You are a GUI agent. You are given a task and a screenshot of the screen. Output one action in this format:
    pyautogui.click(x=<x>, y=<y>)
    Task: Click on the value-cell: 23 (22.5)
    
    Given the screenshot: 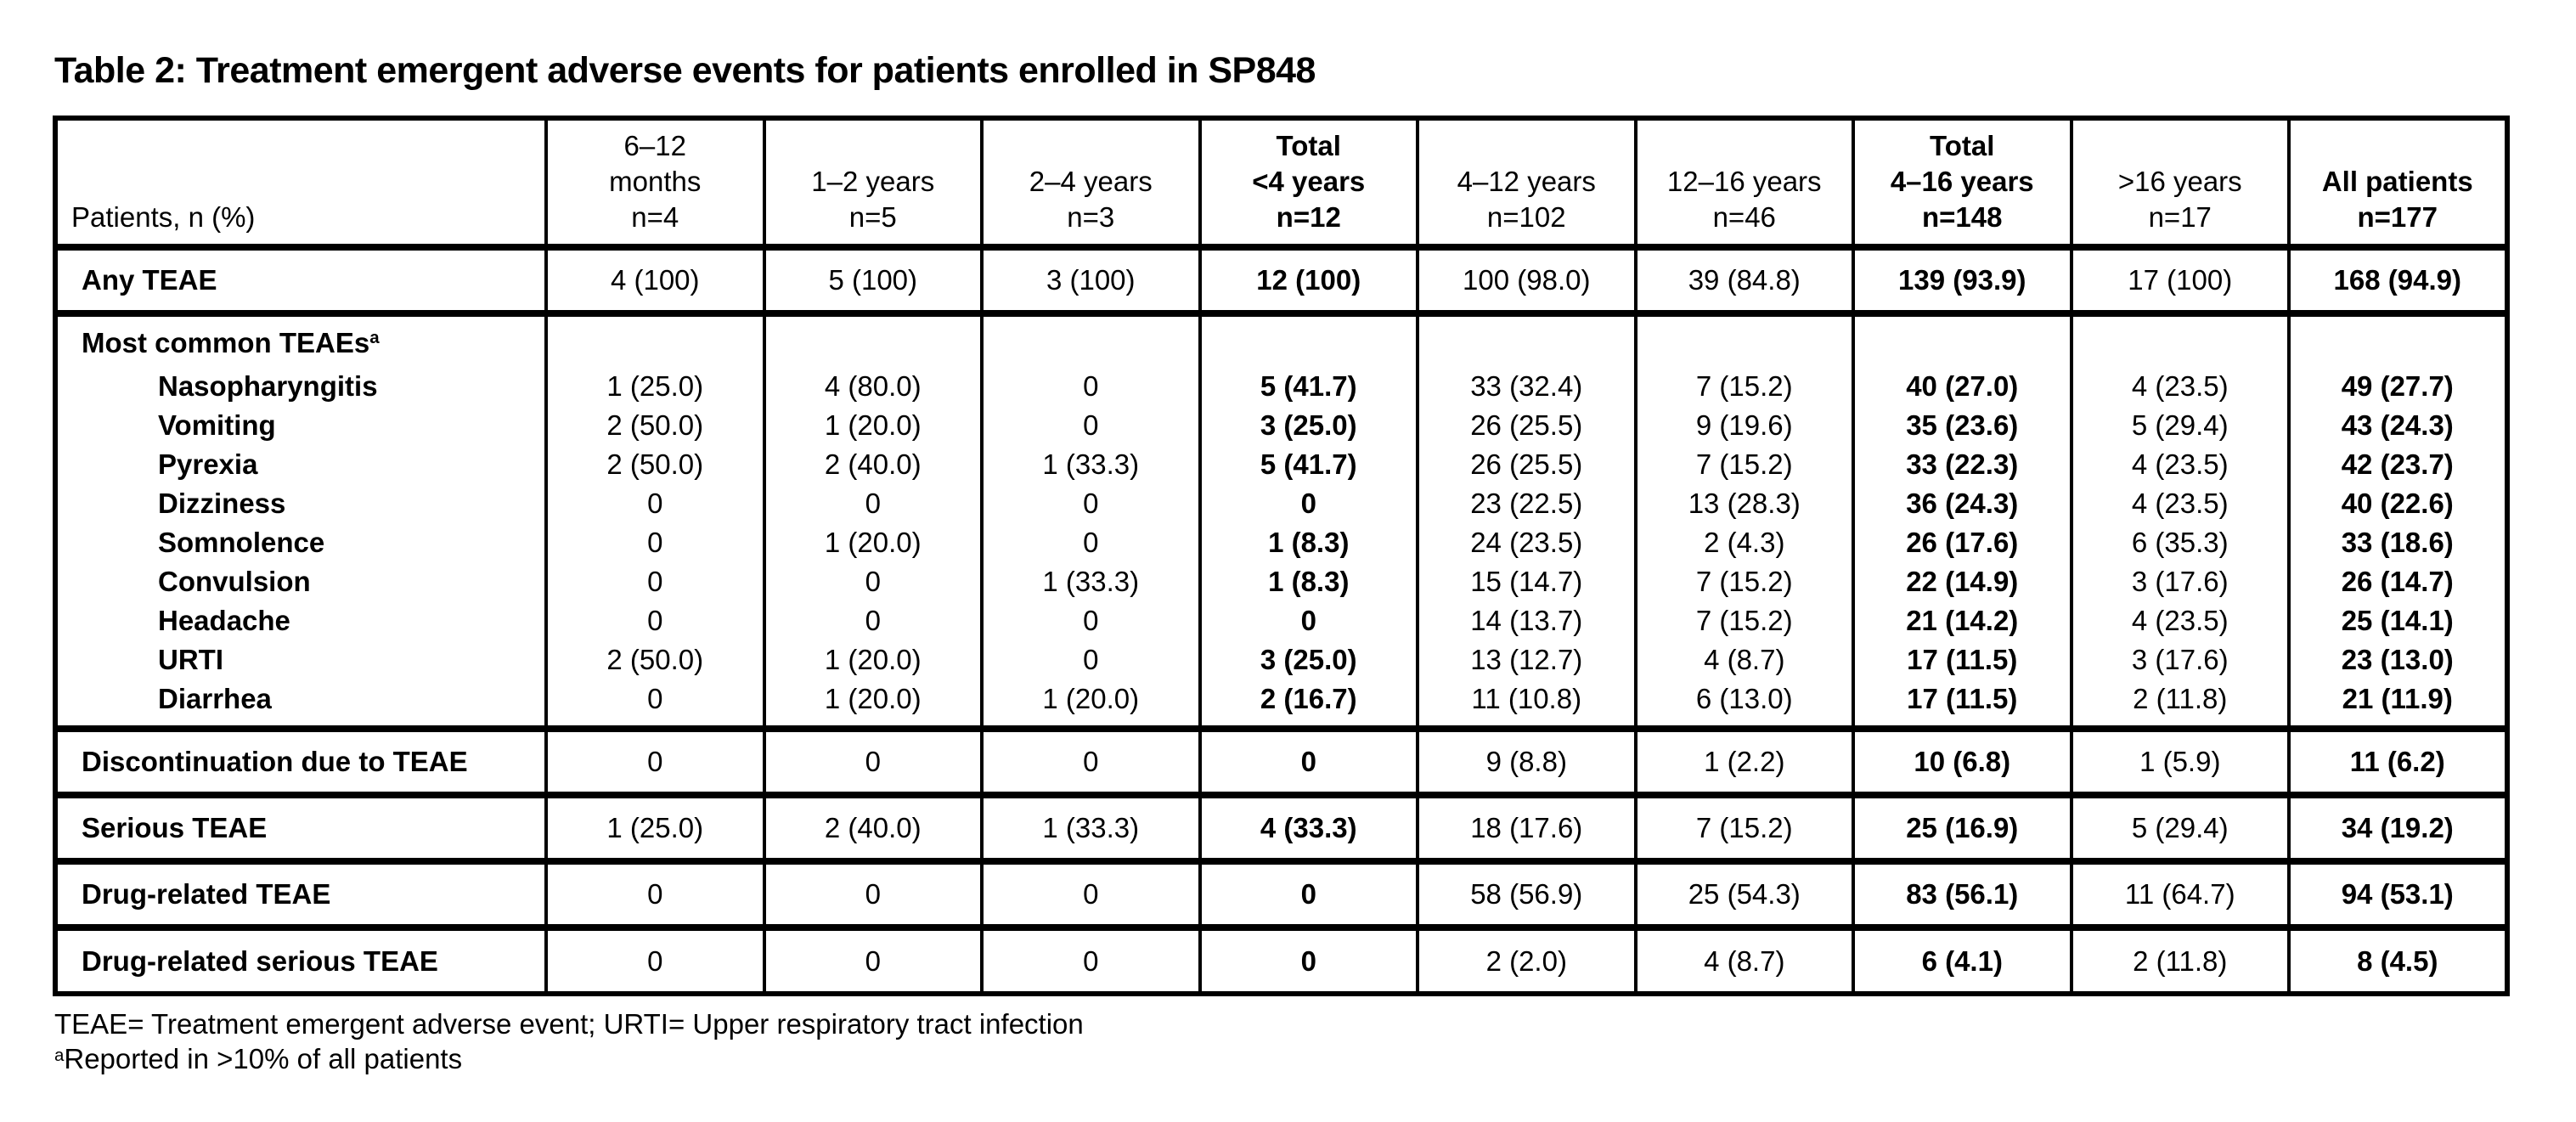 What is the action you would take?
    pyautogui.click(x=1526, y=503)
    